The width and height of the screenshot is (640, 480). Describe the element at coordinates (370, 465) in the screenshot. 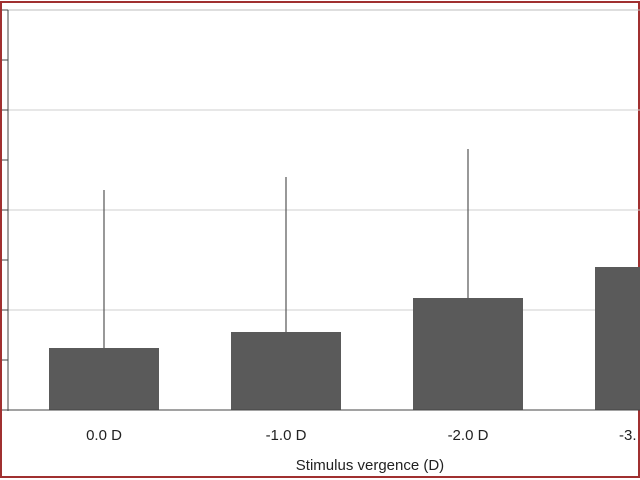

I see `x-axis-title: Stimulus vergence (D)` at that location.